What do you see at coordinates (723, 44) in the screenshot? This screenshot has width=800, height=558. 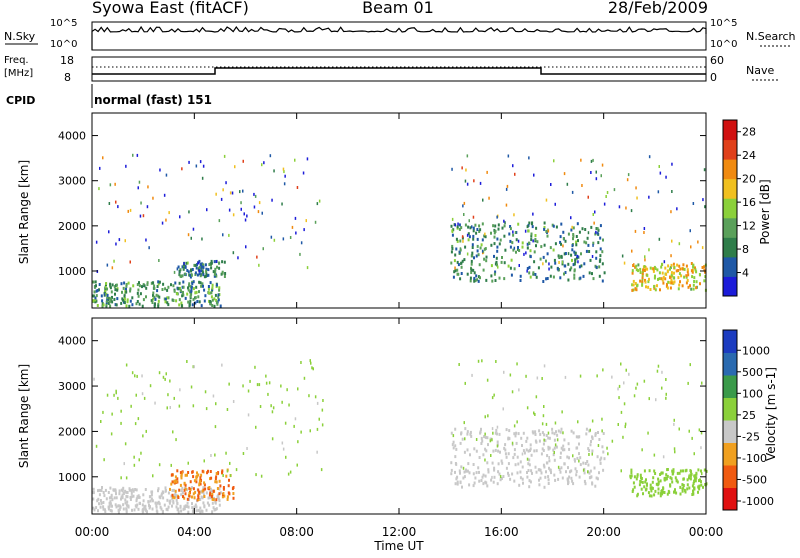 I see `noise-right-tick-bottom: 10^0` at bounding box center [723, 44].